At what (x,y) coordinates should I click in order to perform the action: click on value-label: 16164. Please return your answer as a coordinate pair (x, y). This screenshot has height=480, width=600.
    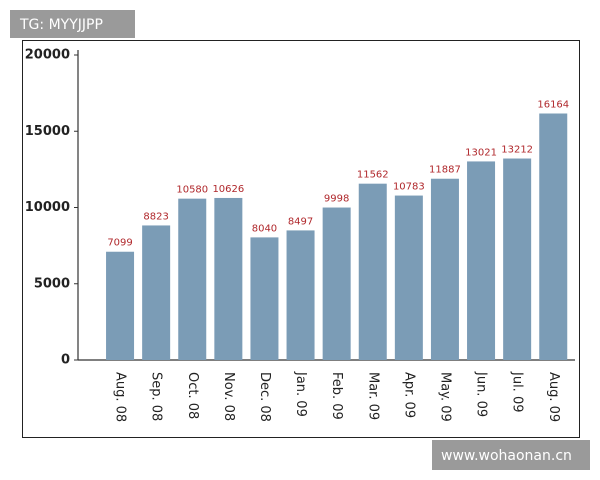
    Looking at the image, I should click on (553, 104).